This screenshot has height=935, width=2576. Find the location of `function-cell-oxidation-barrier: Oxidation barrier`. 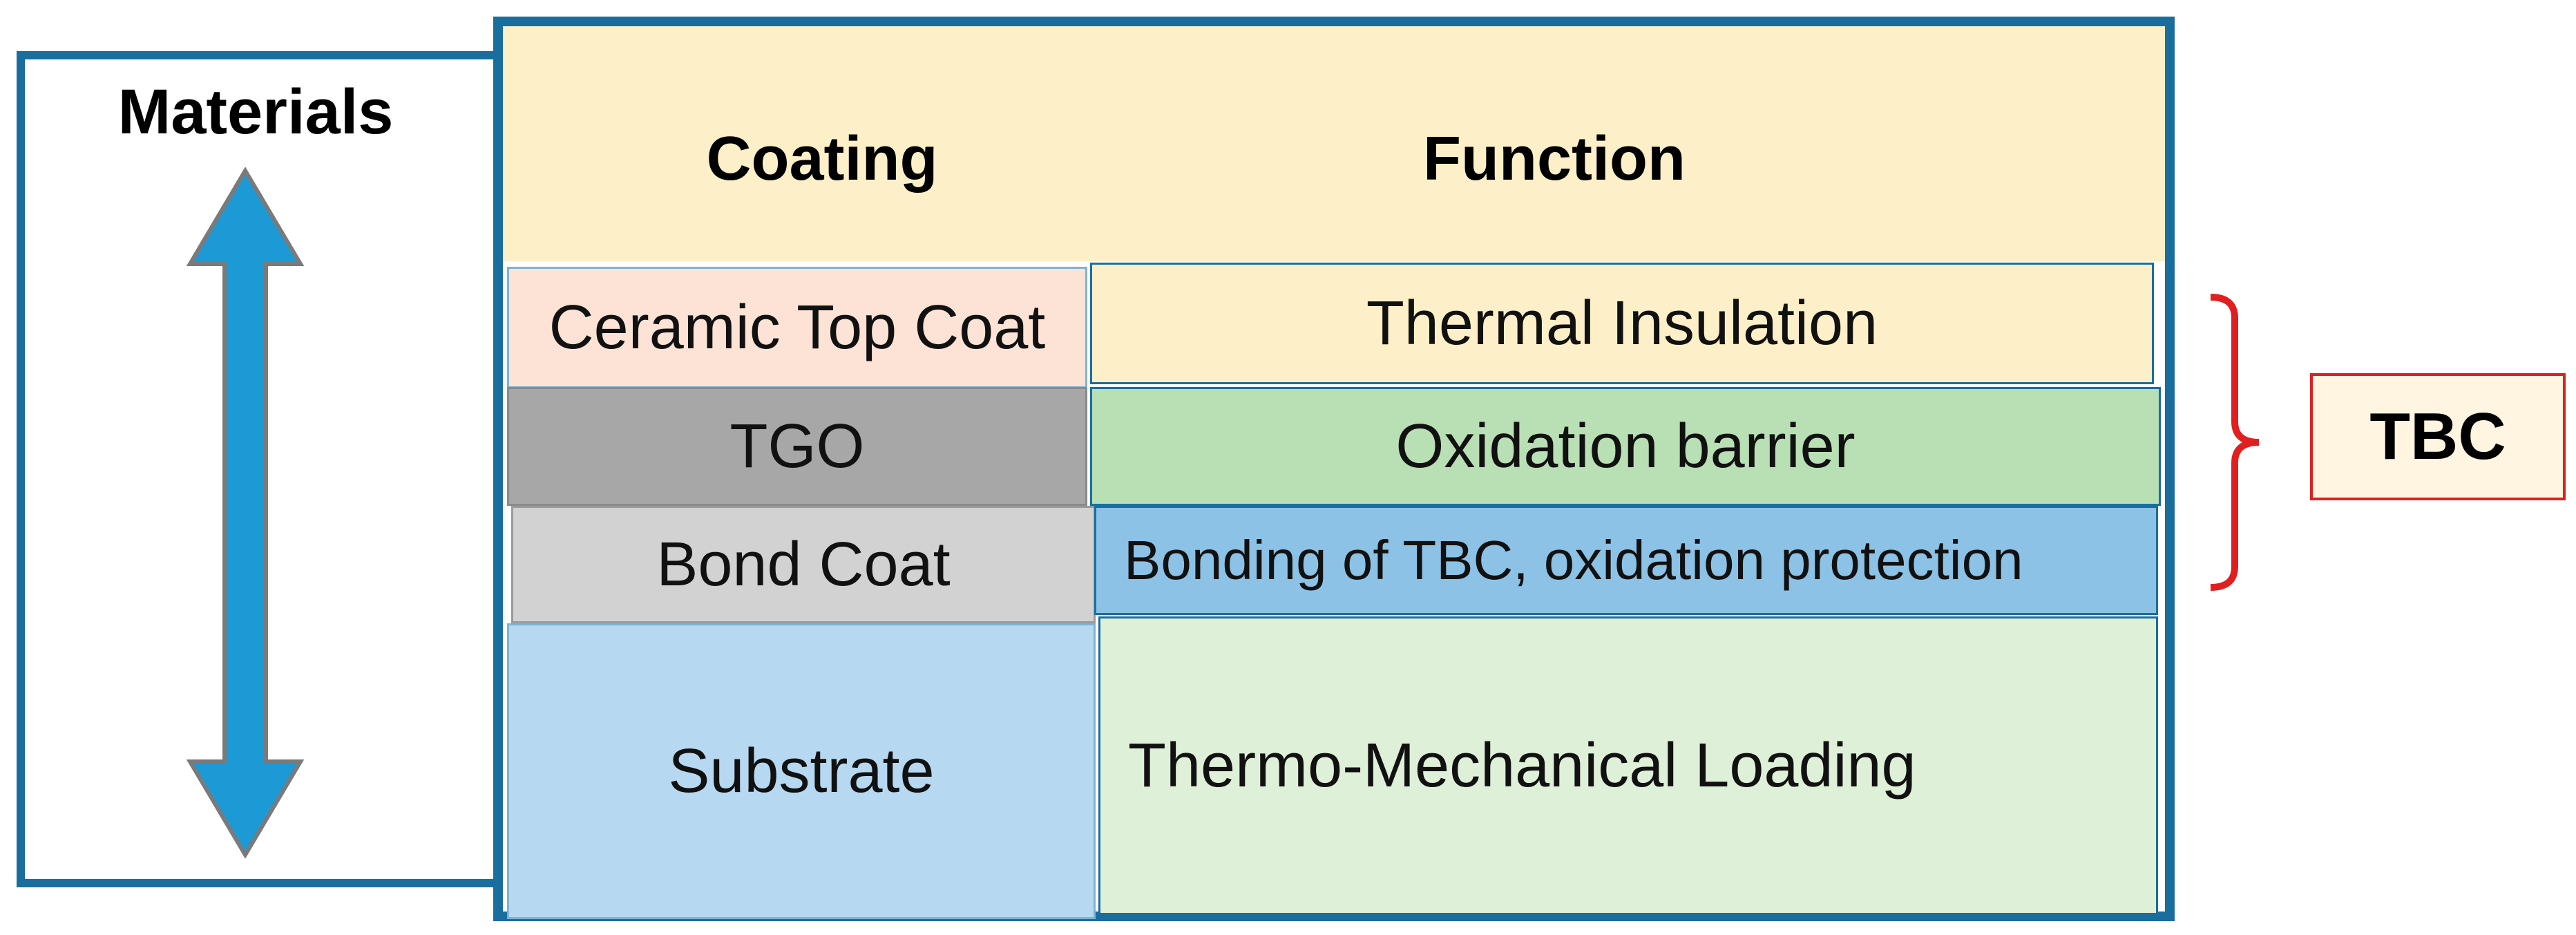

function-cell-oxidation-barrier: Oxidation barrier is located at coordinates (1625, 446).